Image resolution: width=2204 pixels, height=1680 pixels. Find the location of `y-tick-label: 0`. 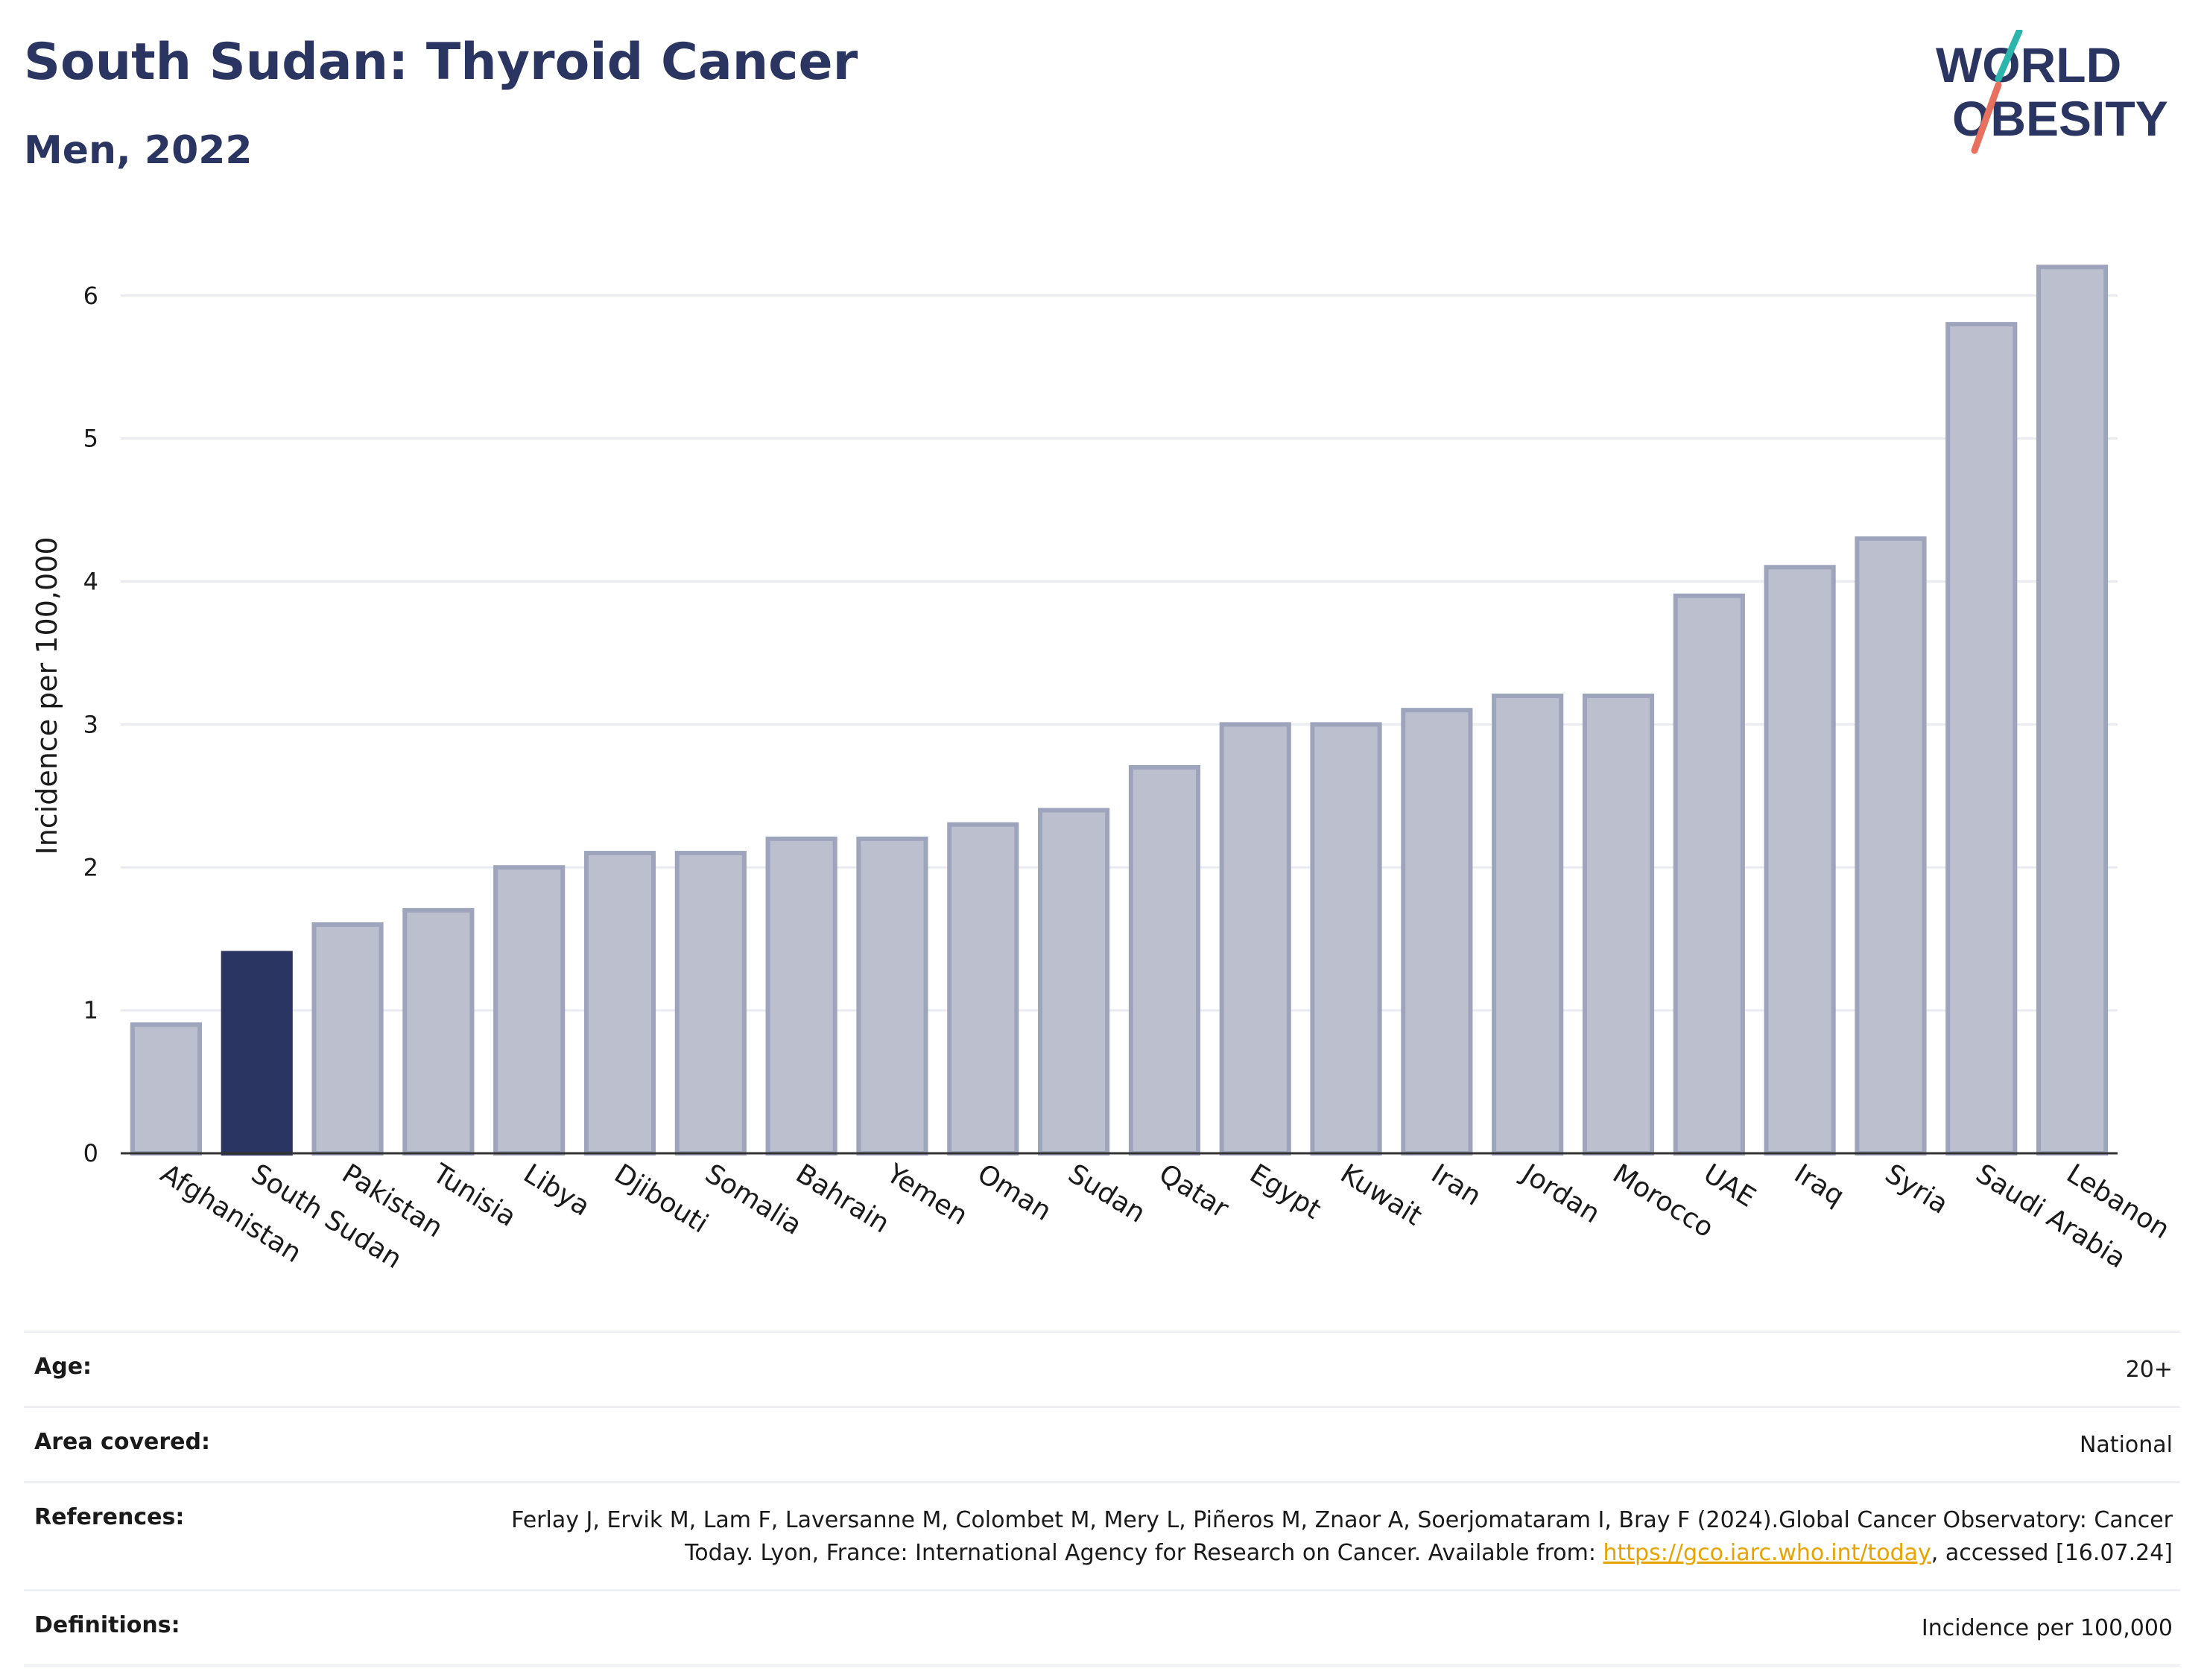

y-tick-label: 0 is located at coordinates (90, 1153).